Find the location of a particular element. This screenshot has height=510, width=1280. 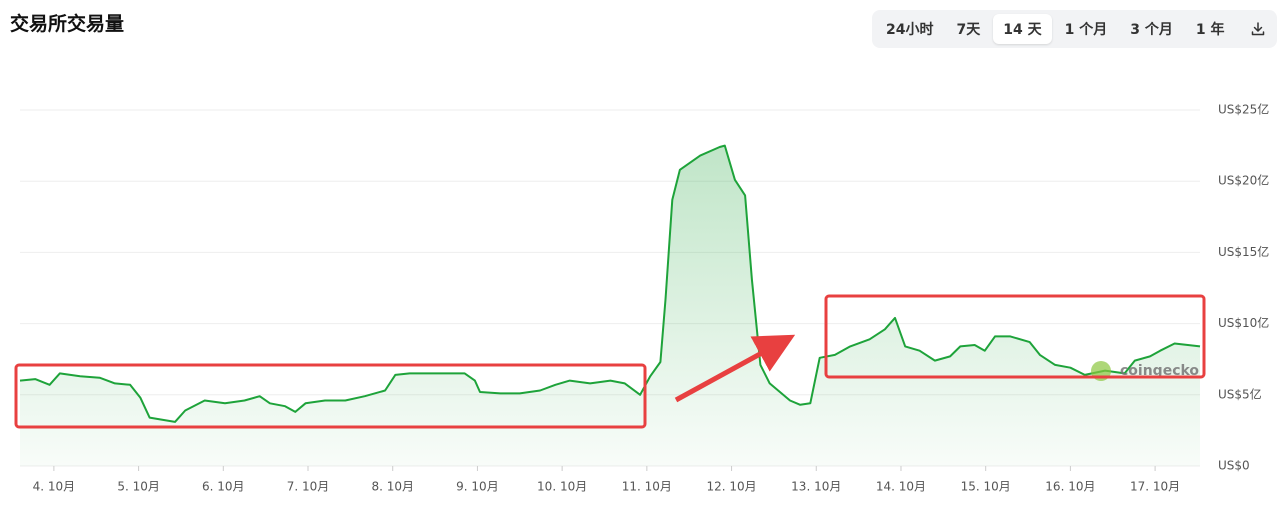

x-tick-label: 14. 10月 is located at coordinates (901, 487).